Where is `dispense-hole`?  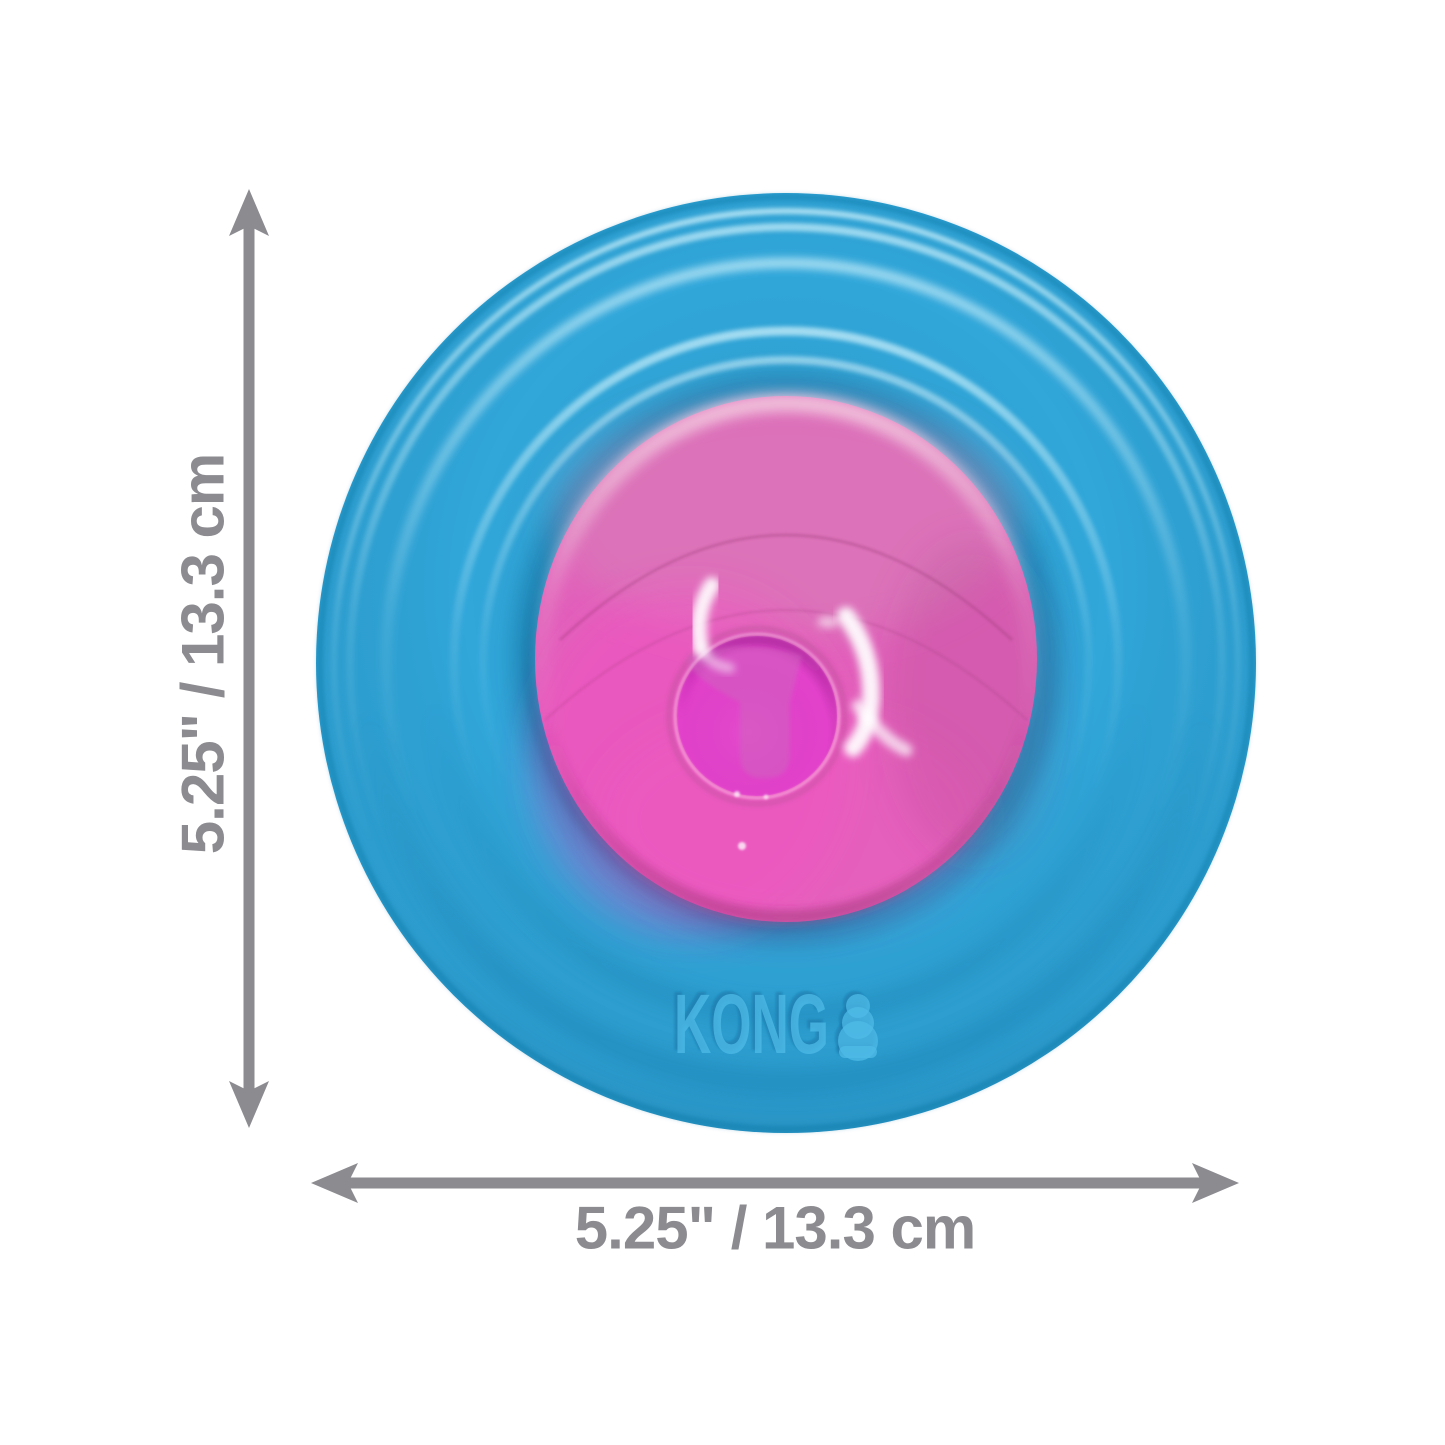 dispense-hole is located at coordinates (757, 716).